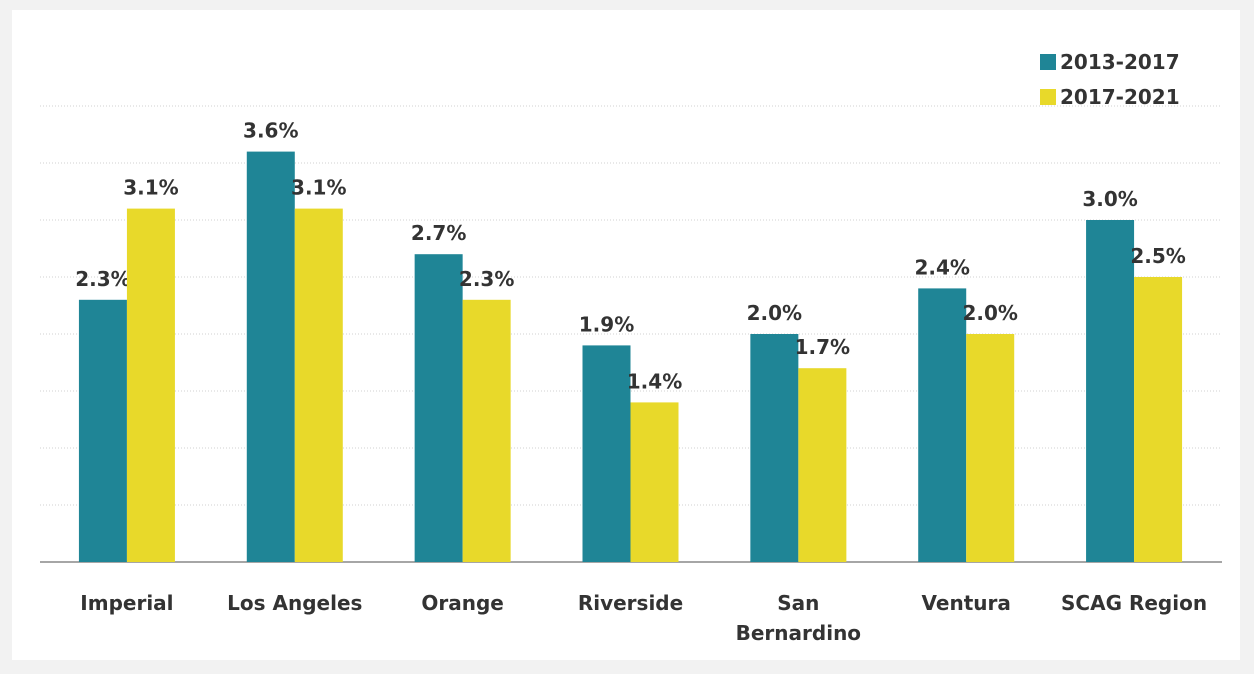 This screenshot has width=1254, height=674. Describe the element at coordinates (1134, 603) in the screenshot. I see `x-tick-label: SCAG Region` at that location.